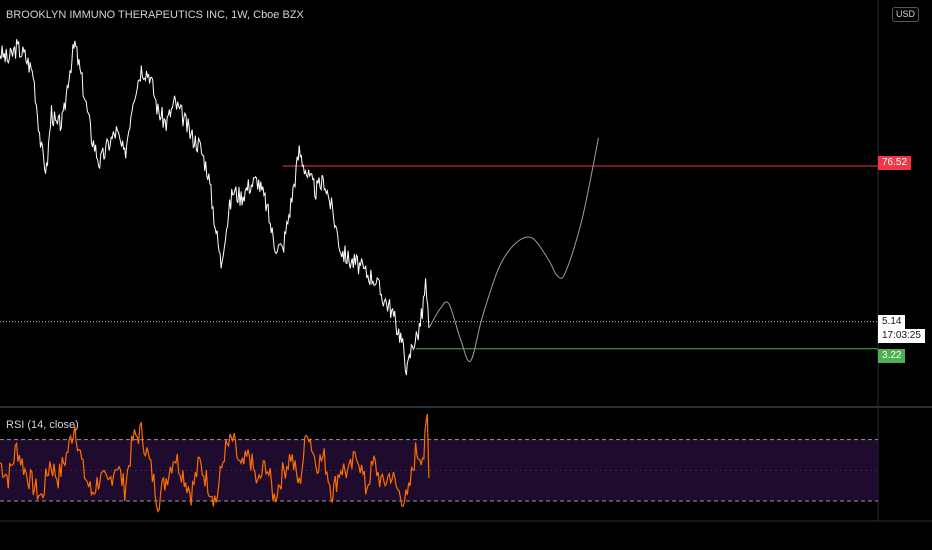 This screenshot has width=932, height=550. I want to click on projection-group, so click(513, 249).